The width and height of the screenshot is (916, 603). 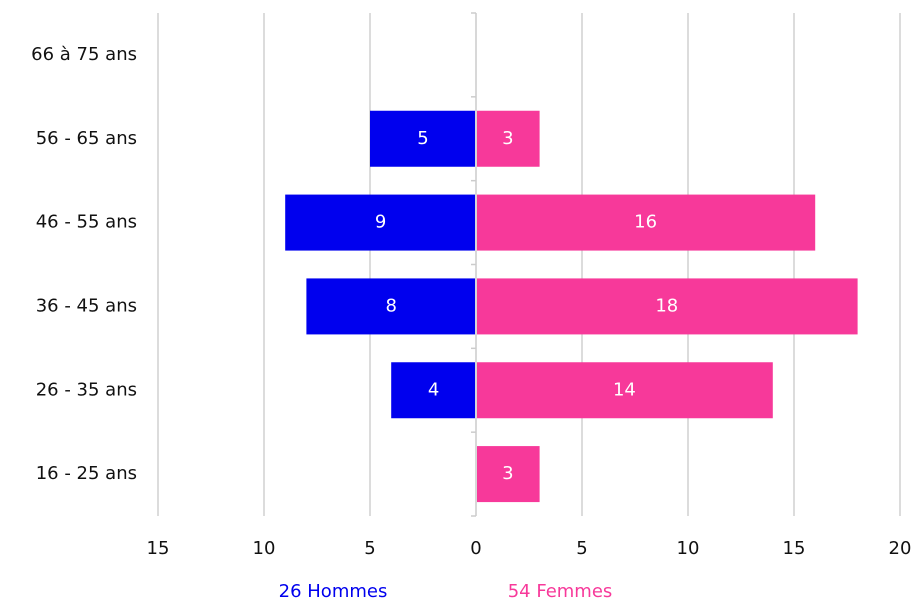 I want to click on category-label: 66 à 75 ans, so click(x=84, y=54).